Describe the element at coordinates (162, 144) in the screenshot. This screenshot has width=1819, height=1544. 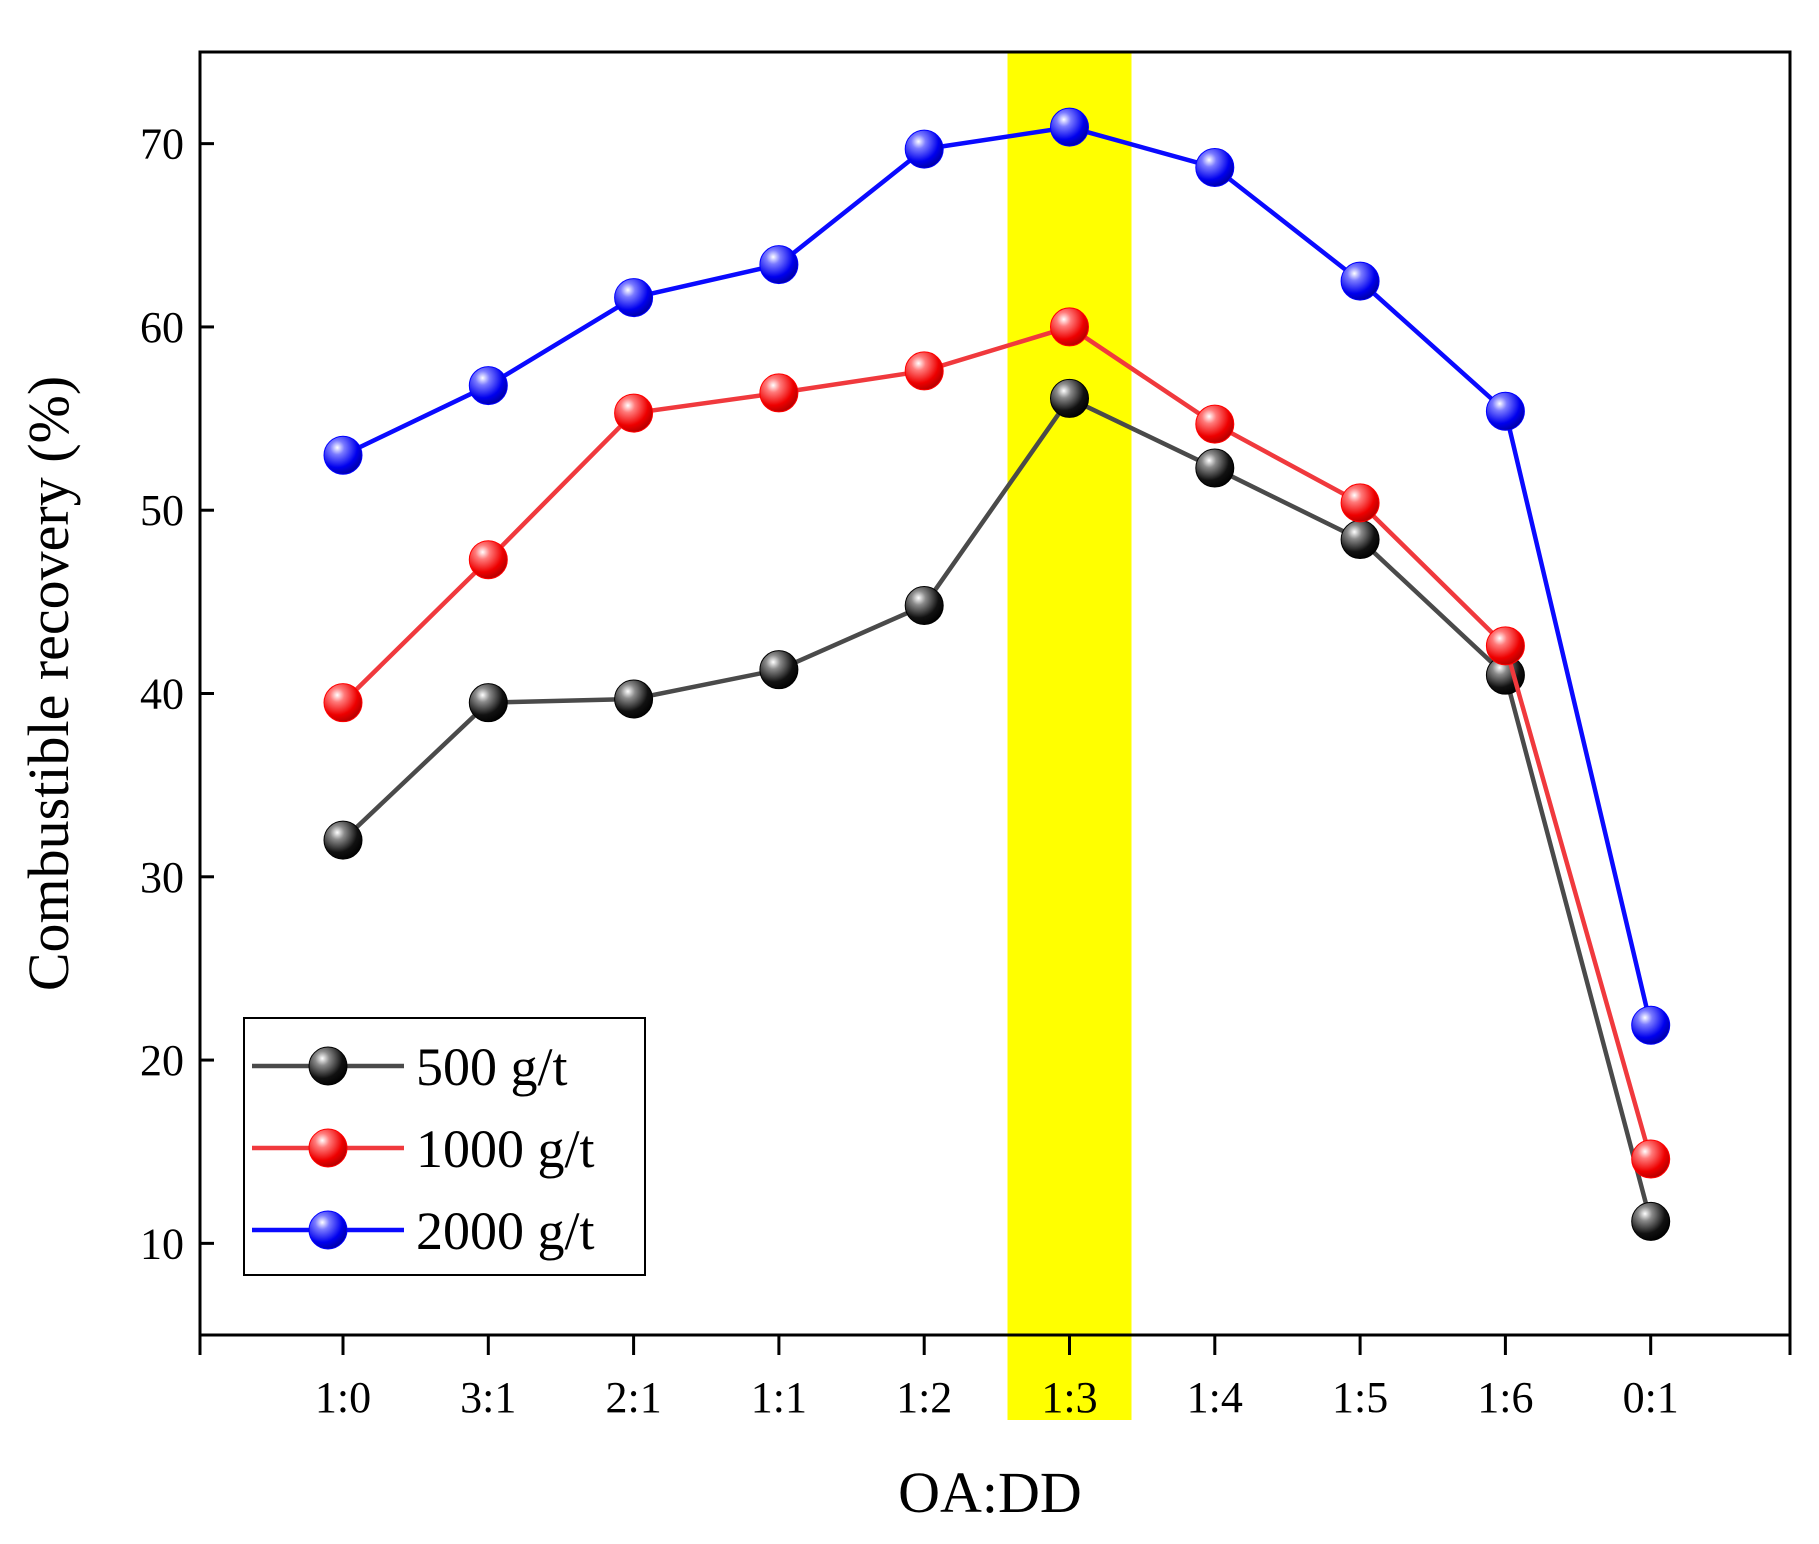
I see `y-tick-label: 70` at that location.